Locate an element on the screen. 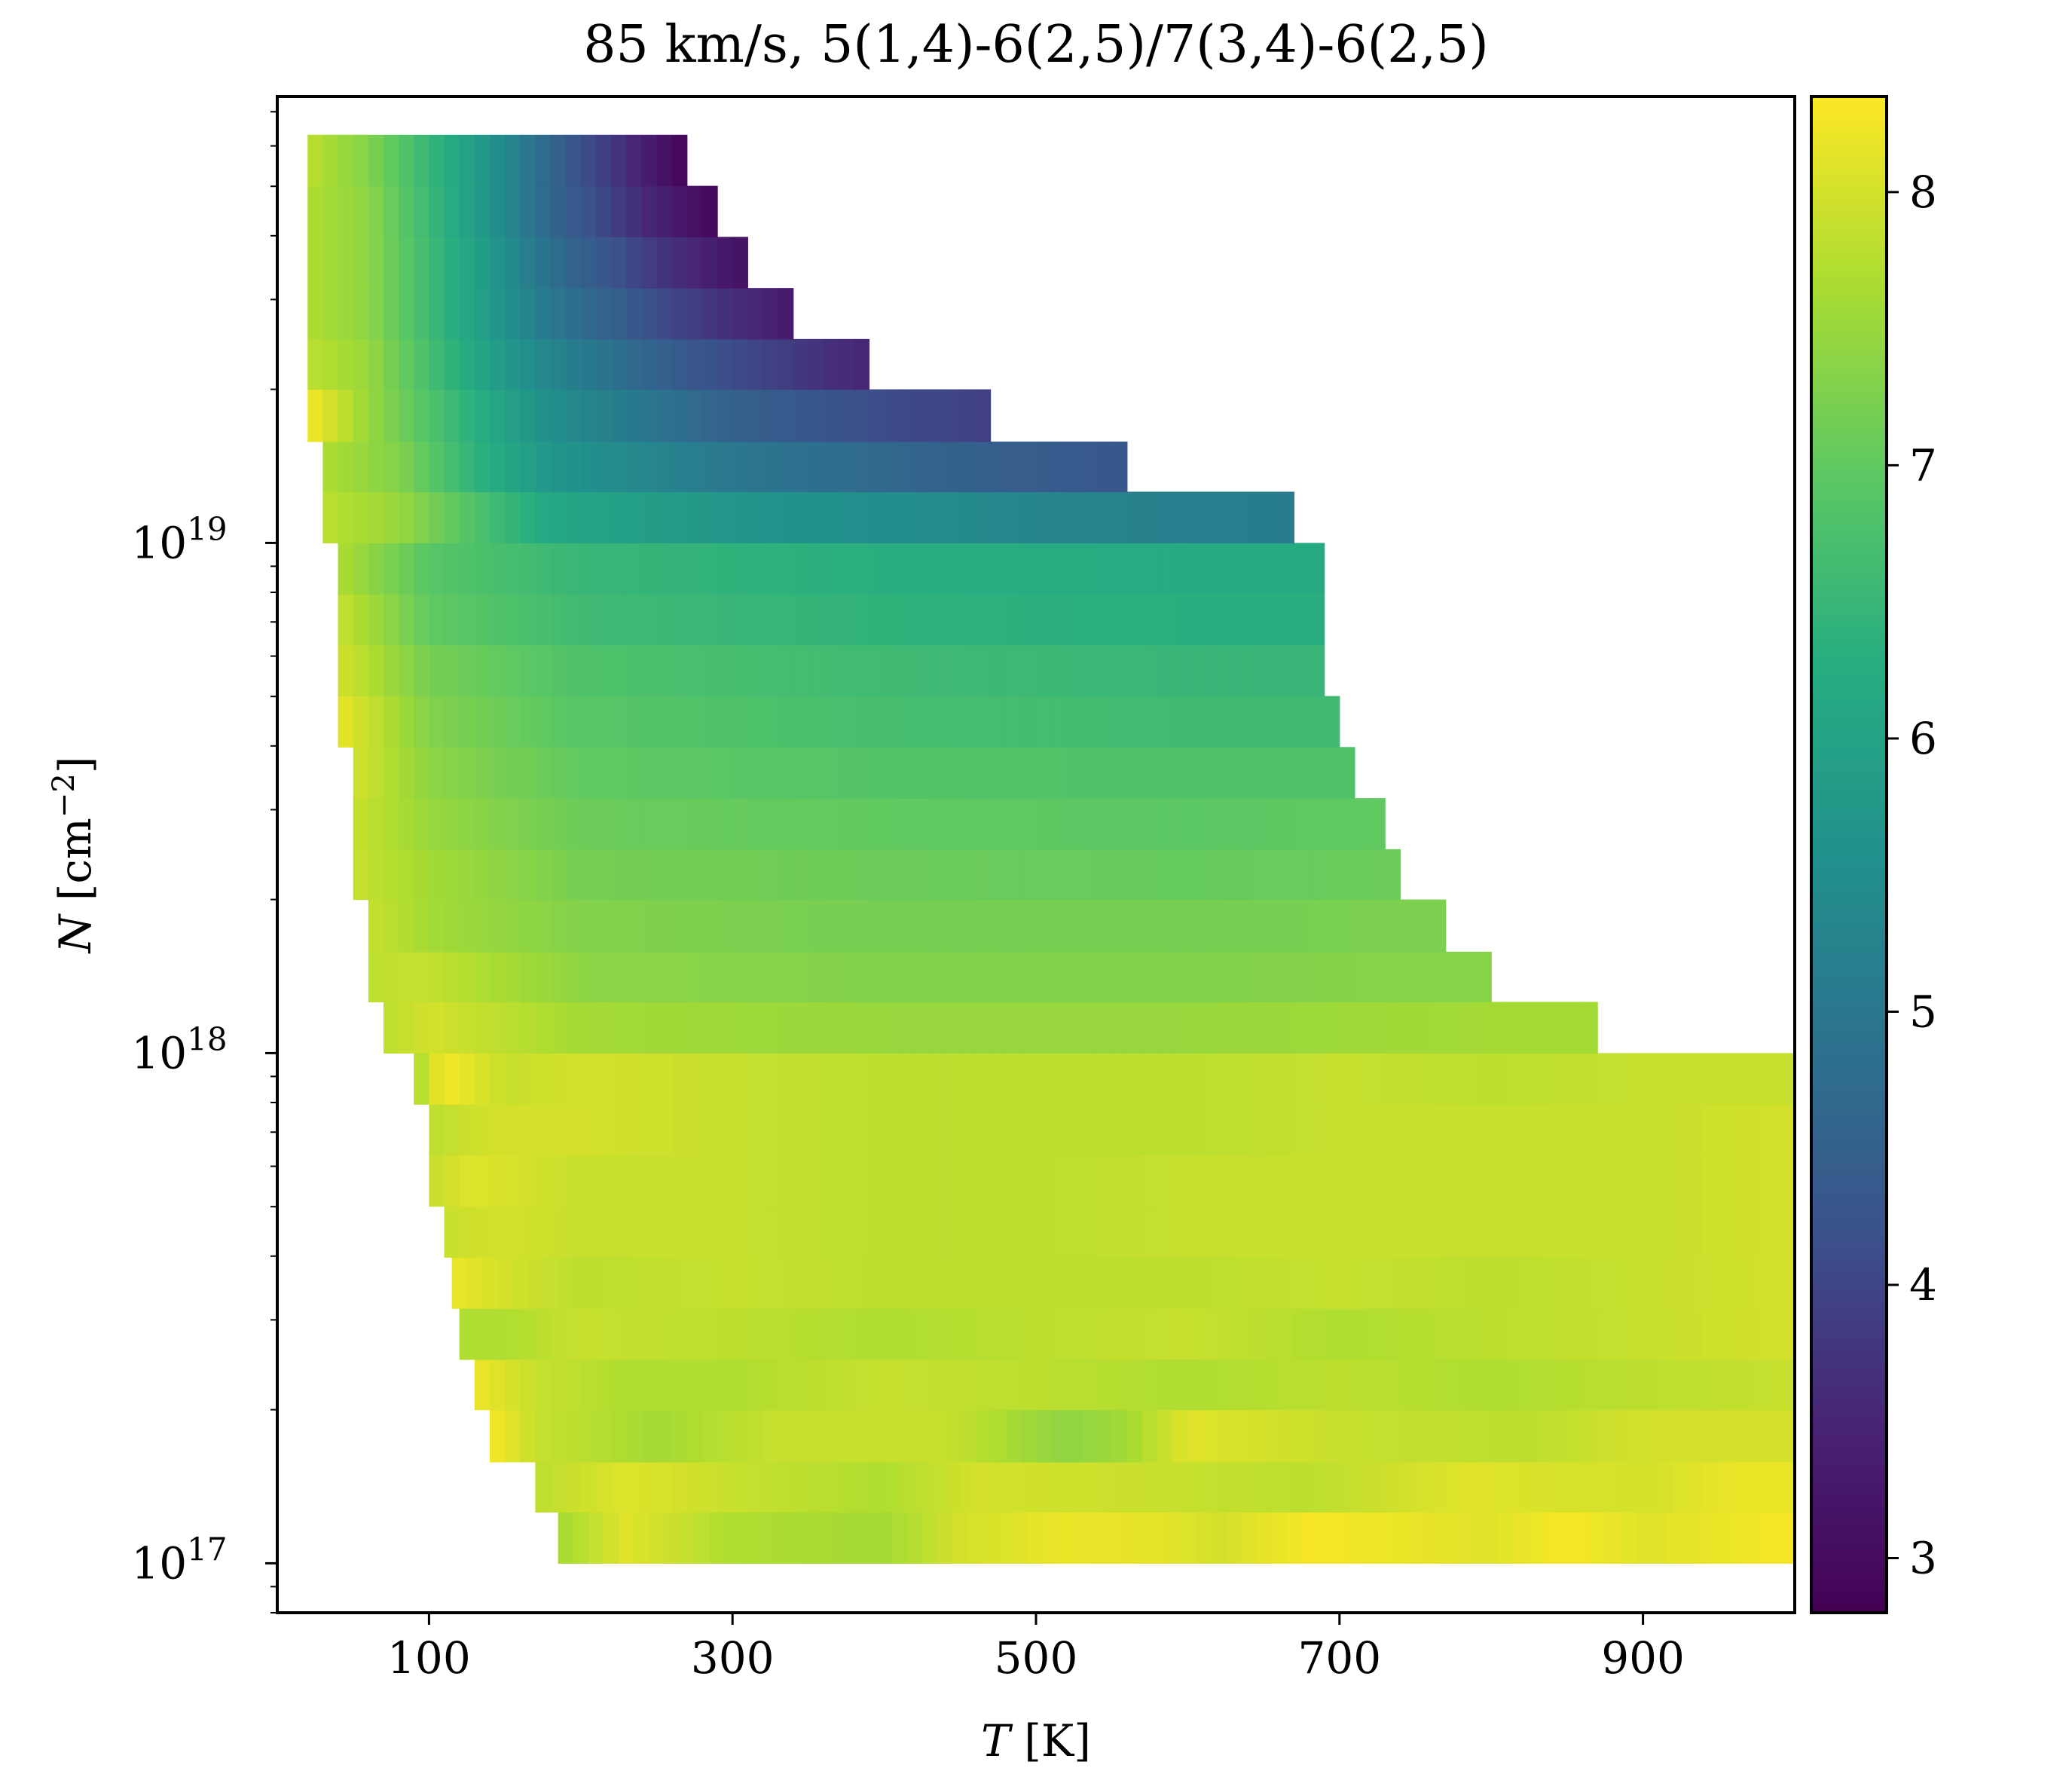 Image resolution: width=2072 pixels, height=1774 pixels. colorbar-tick-label: 4 is located at coordinates (1923, 1285).